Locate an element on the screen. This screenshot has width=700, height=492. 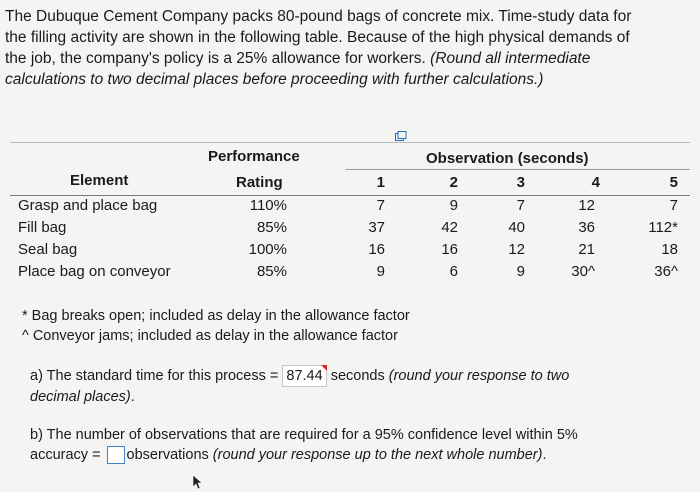
problem-line-3-instruction: (Round all intermediate is located at coordinates (510, 58).